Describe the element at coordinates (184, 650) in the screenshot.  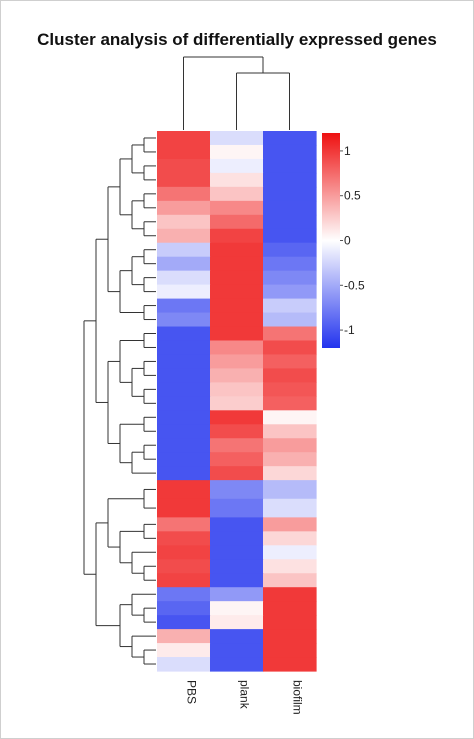
I see `heatmap-cell-r36-pbs` at that location.